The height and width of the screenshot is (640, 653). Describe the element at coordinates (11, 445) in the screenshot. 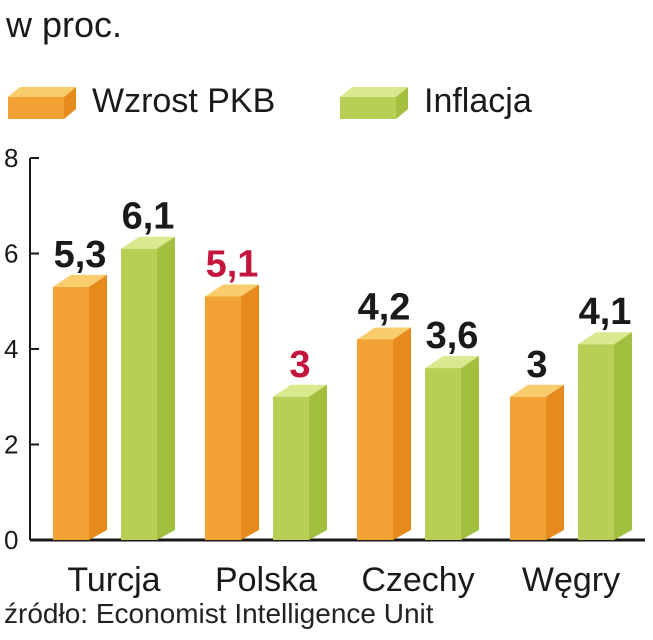

I see `y-tick-label: 2` at that location.